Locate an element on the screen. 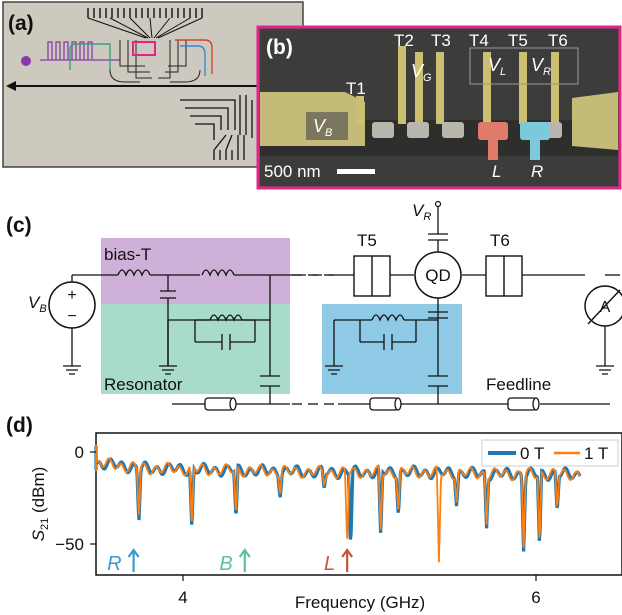  t5-label: T5 is located at coordinates (367, 240).